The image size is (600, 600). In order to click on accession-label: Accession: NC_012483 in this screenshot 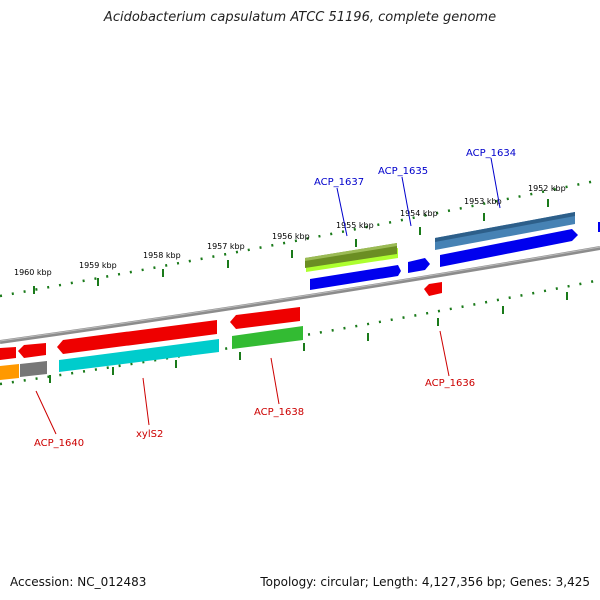, I will do `click(78, 582)`.